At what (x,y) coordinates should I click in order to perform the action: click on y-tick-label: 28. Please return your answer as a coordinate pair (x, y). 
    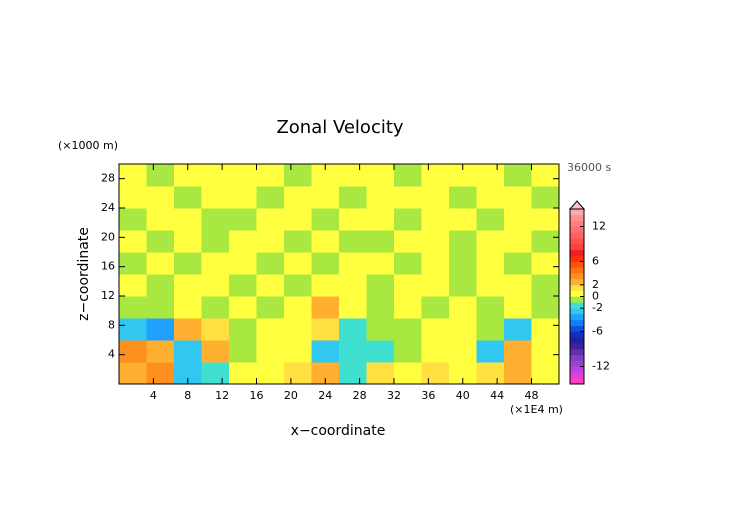
    Looking at the image, I should click on (108, 178).